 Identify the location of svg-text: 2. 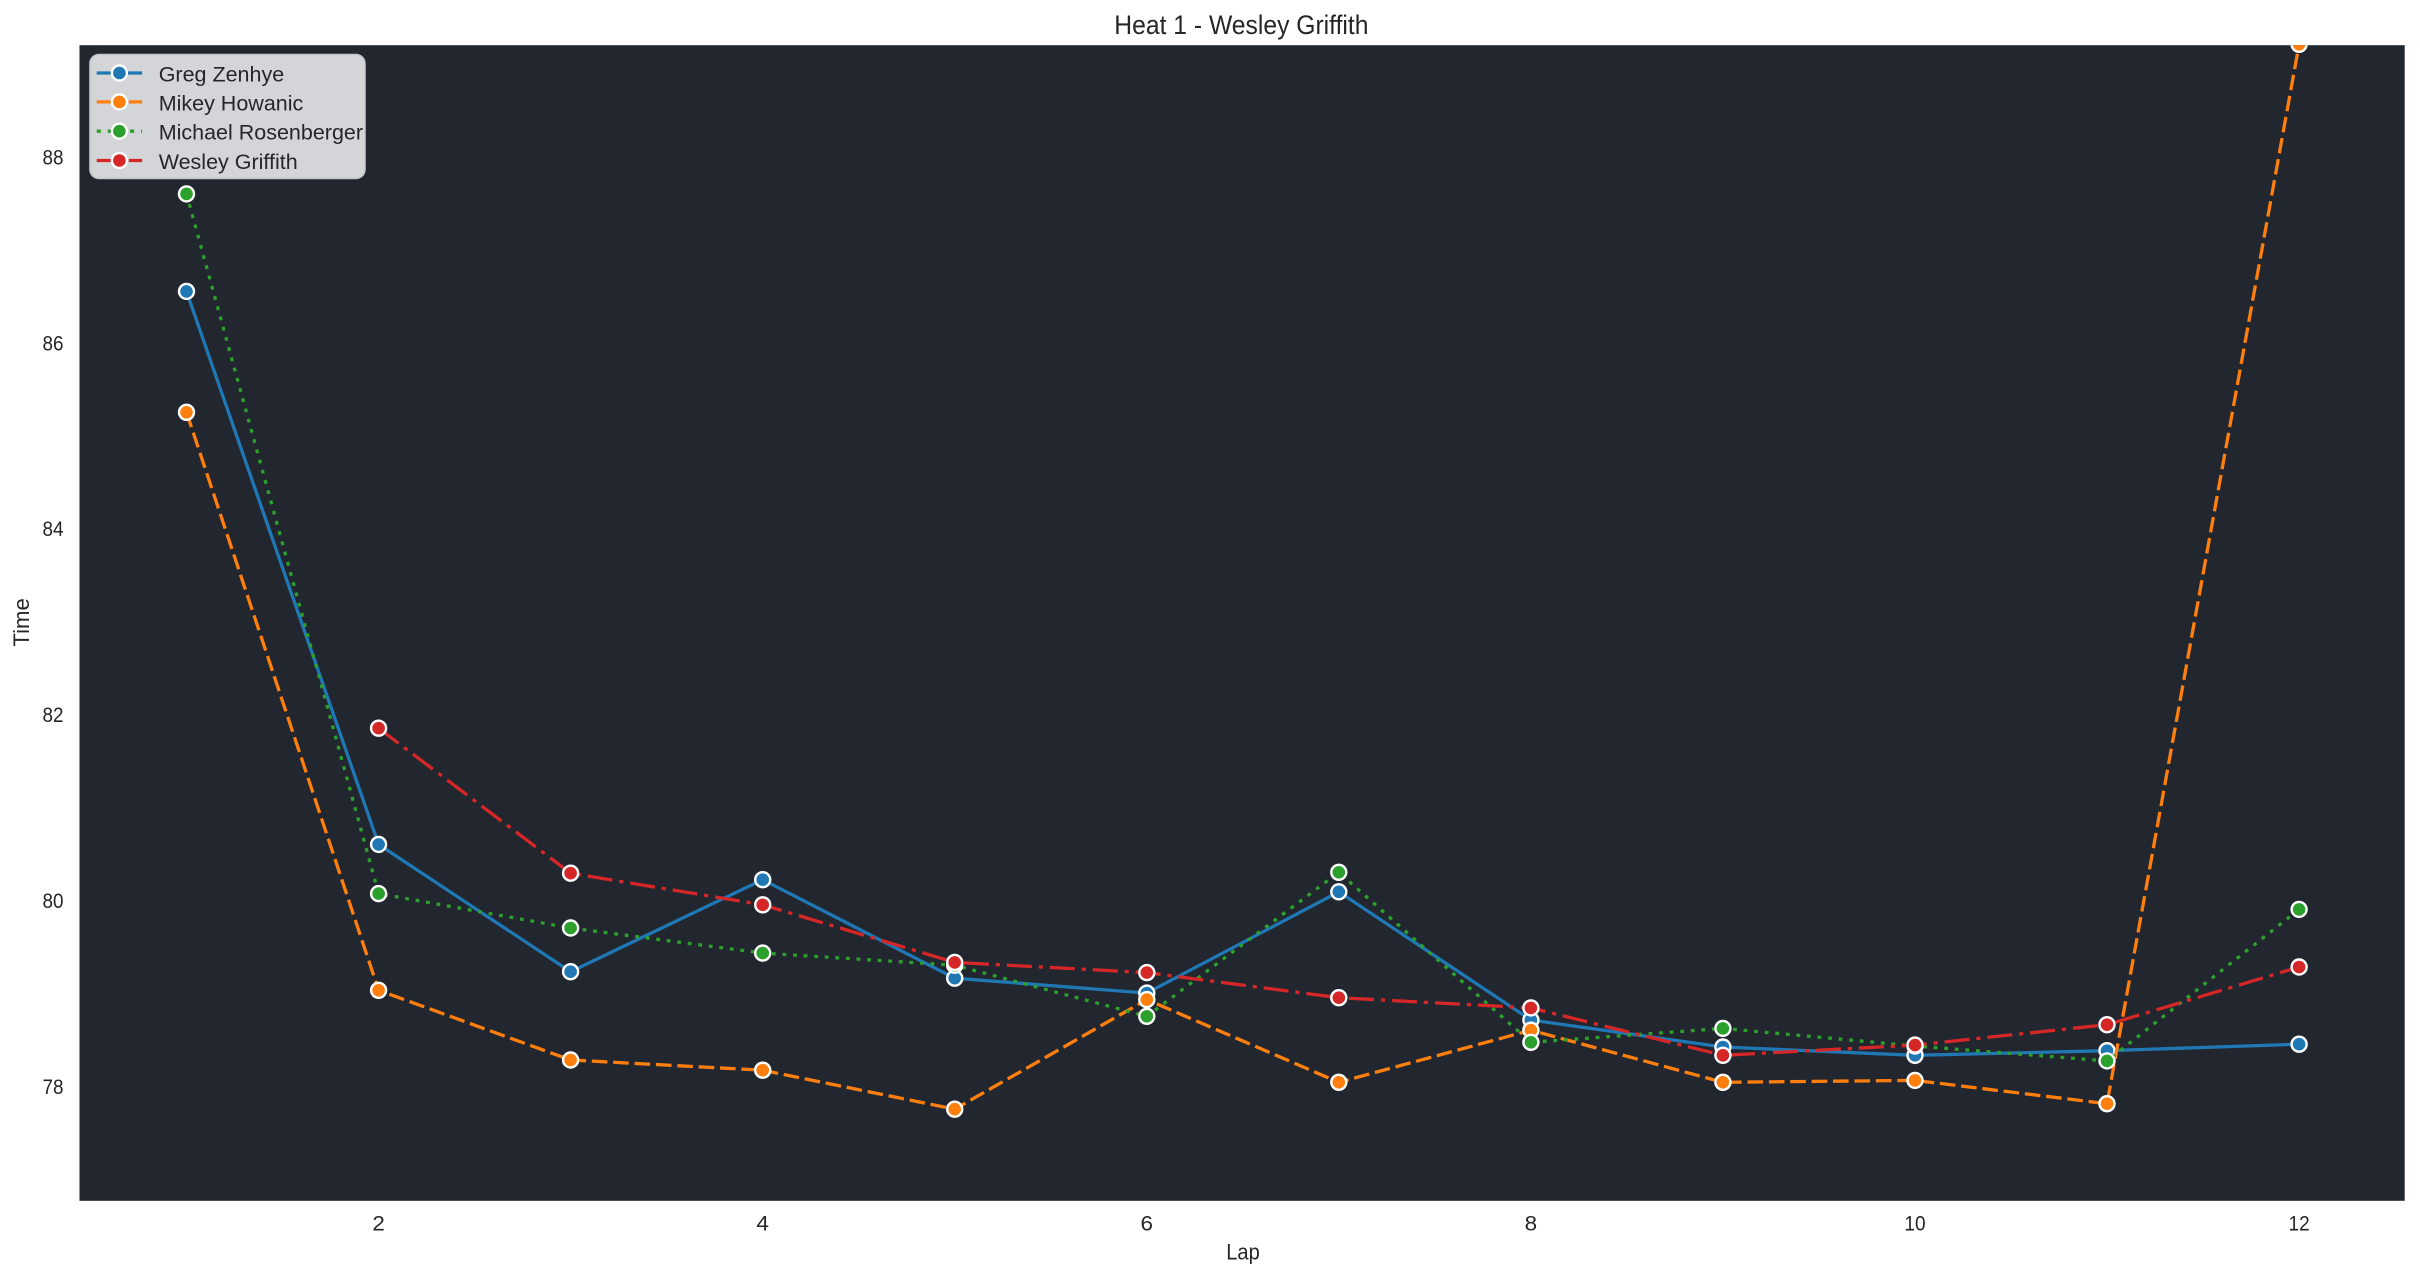
(378, 1224).